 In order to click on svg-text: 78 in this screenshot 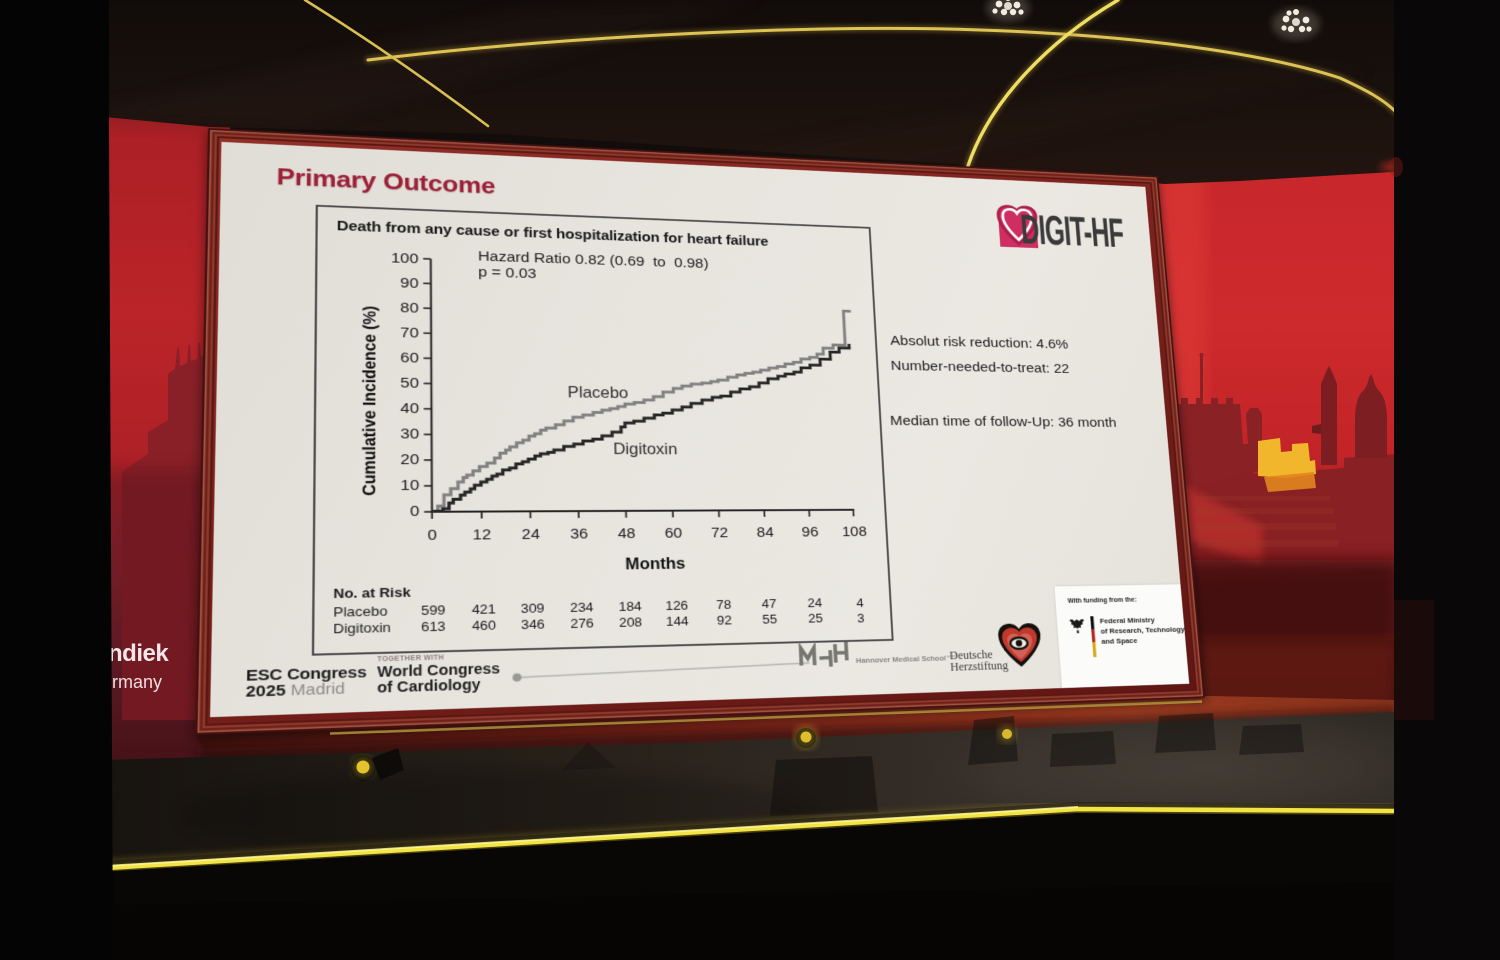, I will do `click(724, 604)`.